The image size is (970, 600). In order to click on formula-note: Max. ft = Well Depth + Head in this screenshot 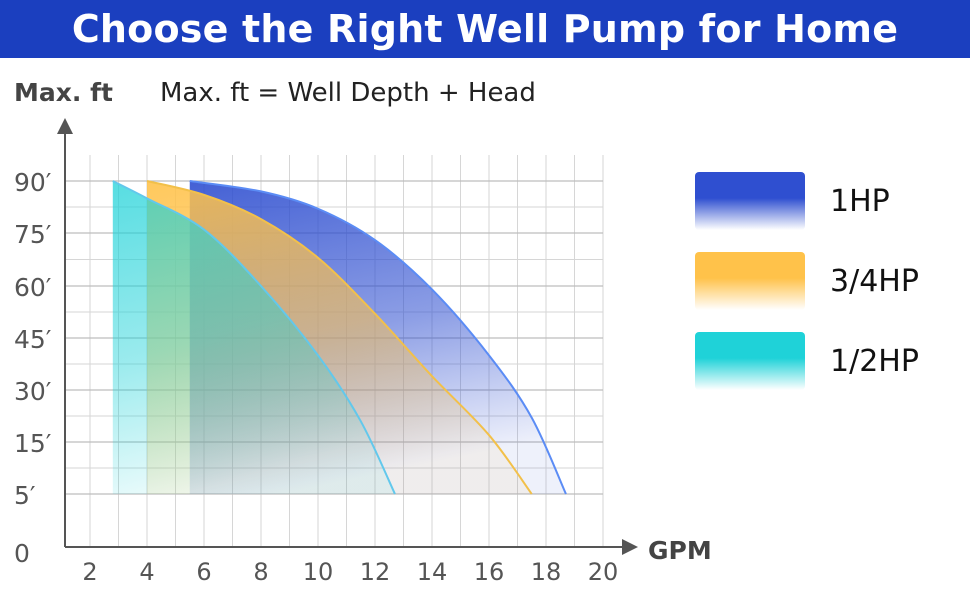, I will do `click(348, 93)`.